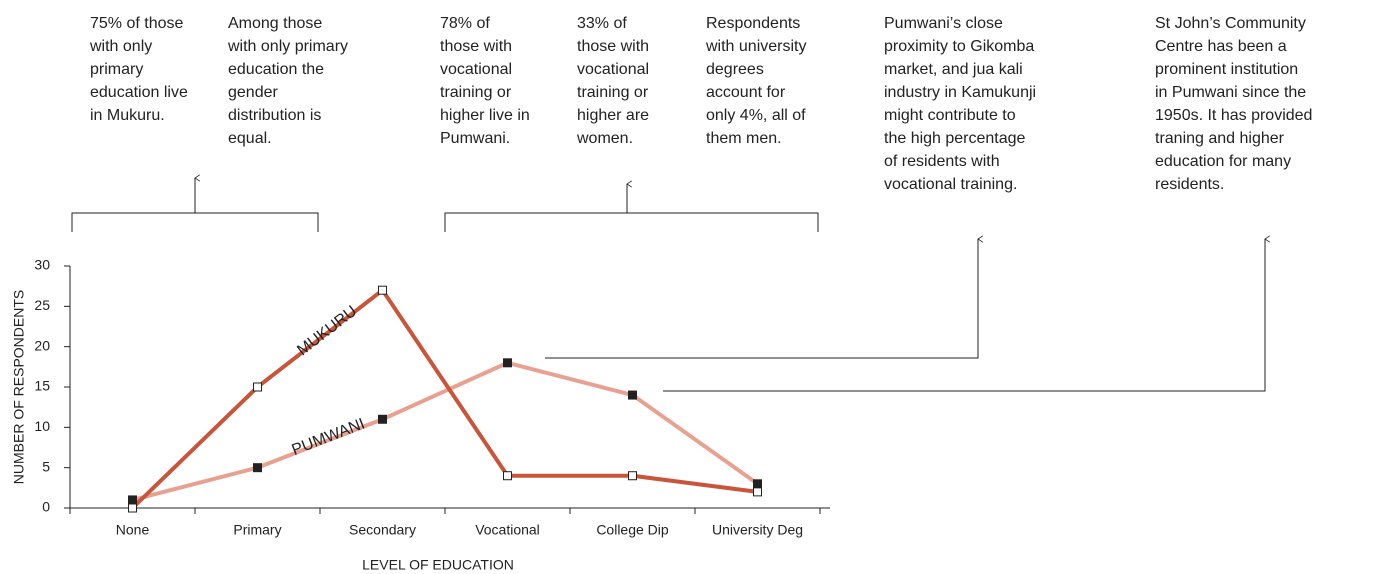  What do you see at coordinates (42, 426) in the screenshot?
I see `y-tick-label: 10` at bounding box center [42, 426].